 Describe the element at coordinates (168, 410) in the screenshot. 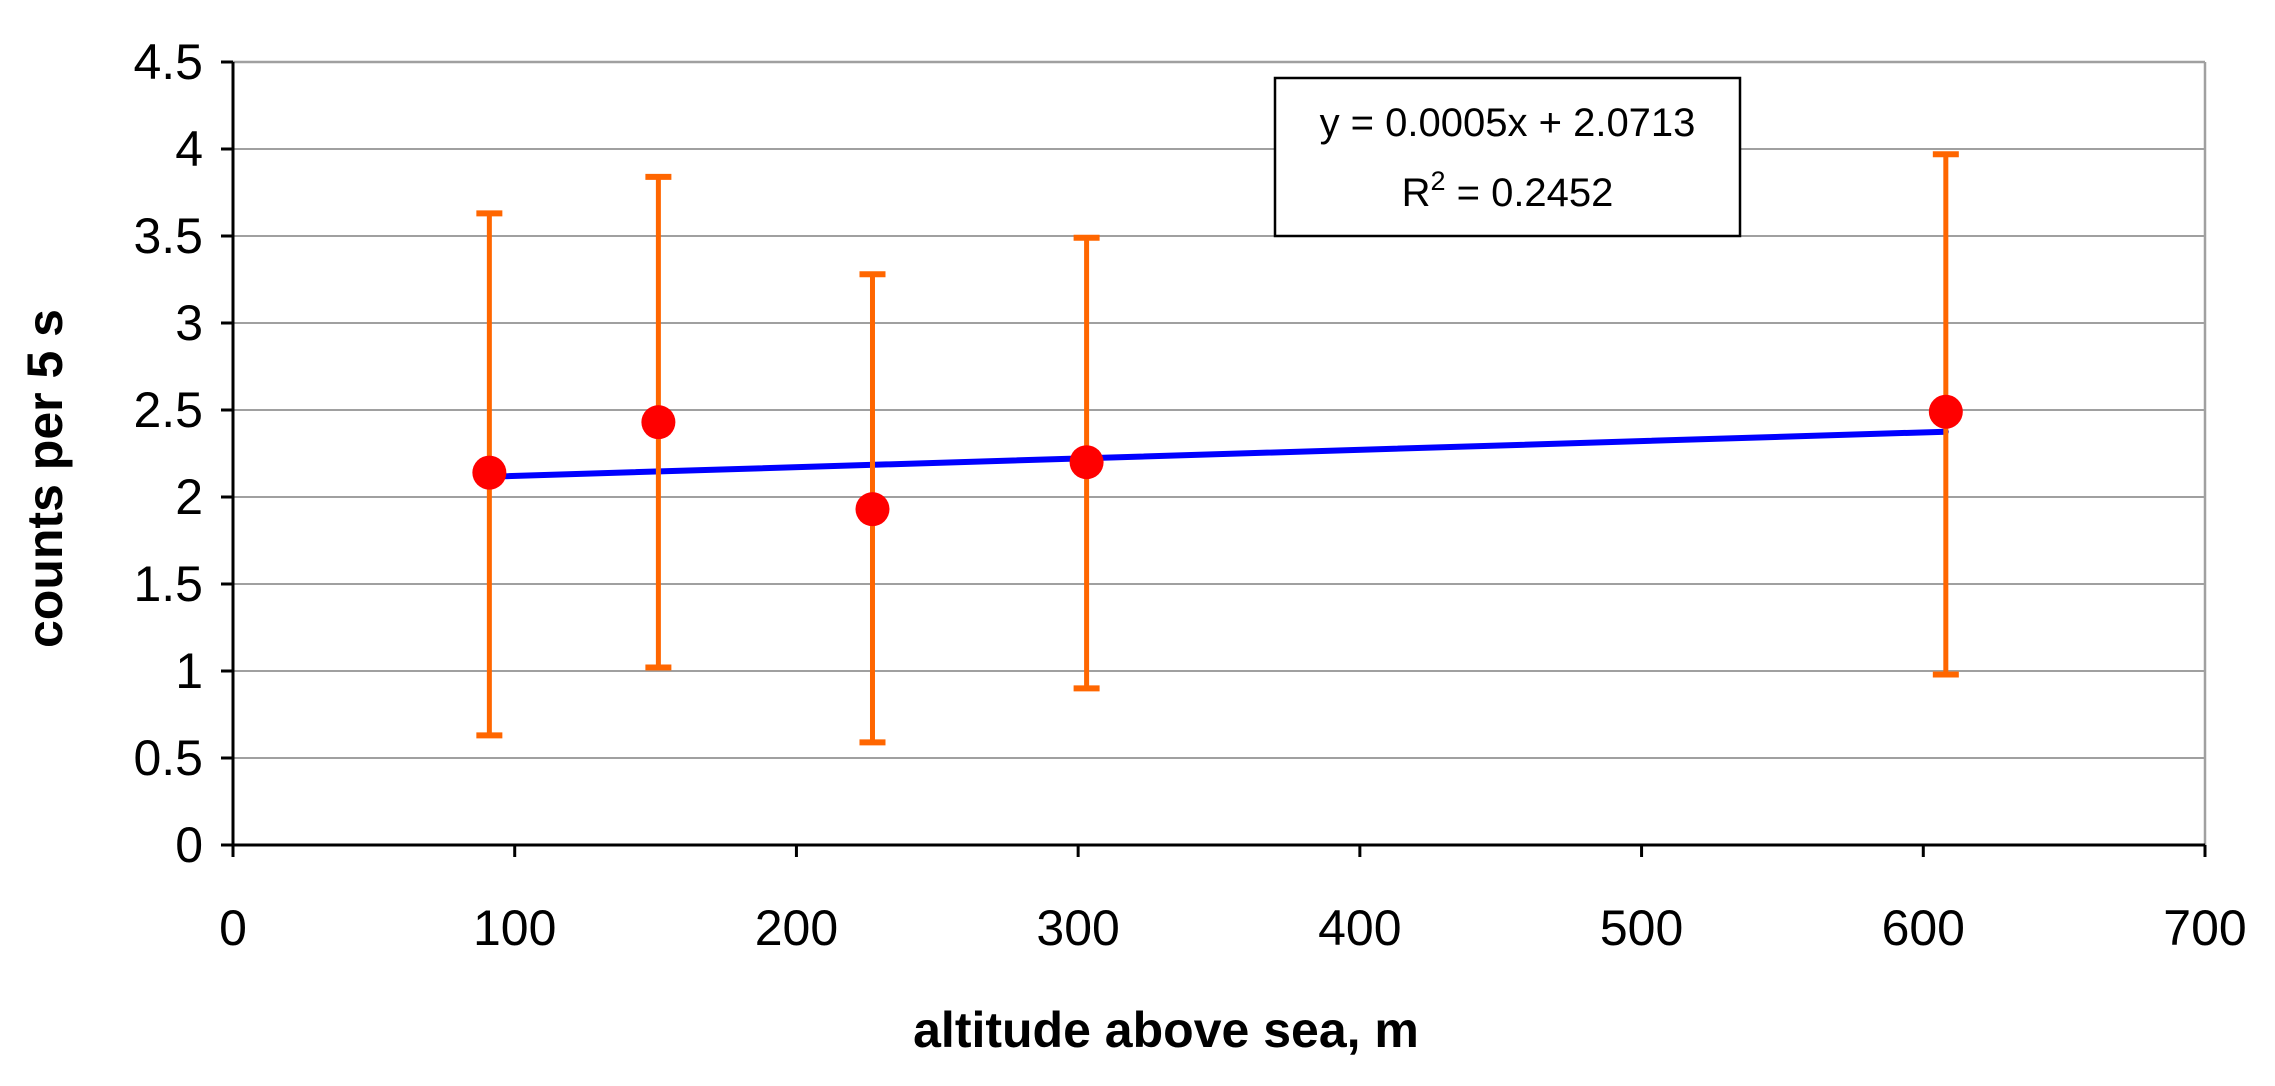

I see `y-tick-label: 2.5` at that location.